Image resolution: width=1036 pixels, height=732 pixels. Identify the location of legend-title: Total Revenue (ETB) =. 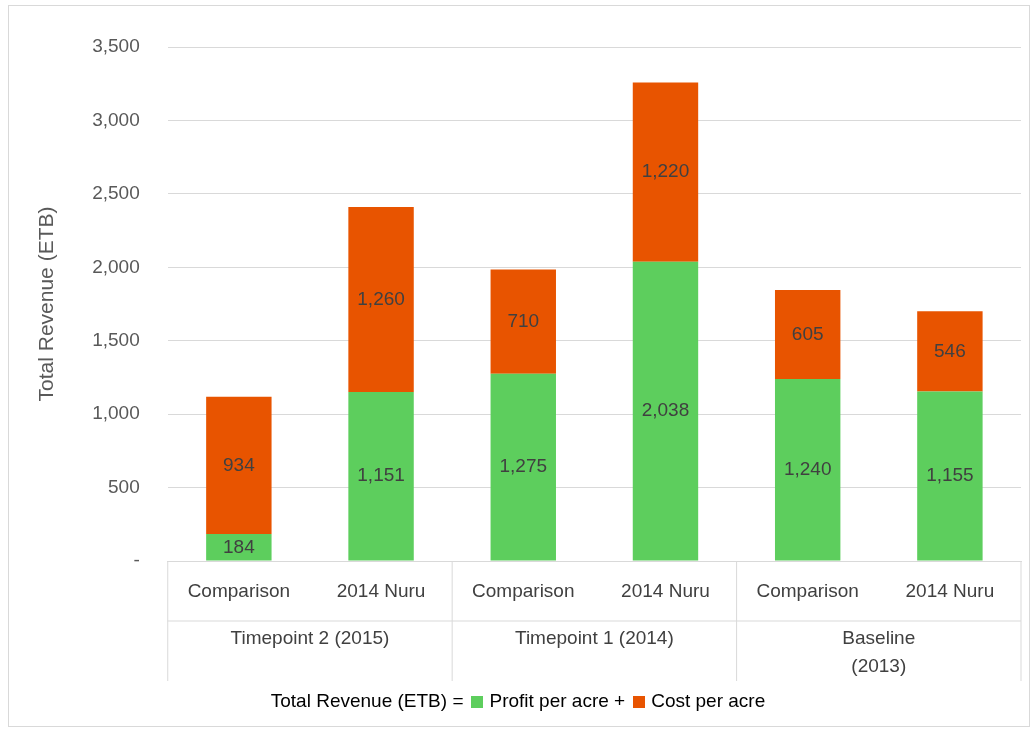
(367, 700).